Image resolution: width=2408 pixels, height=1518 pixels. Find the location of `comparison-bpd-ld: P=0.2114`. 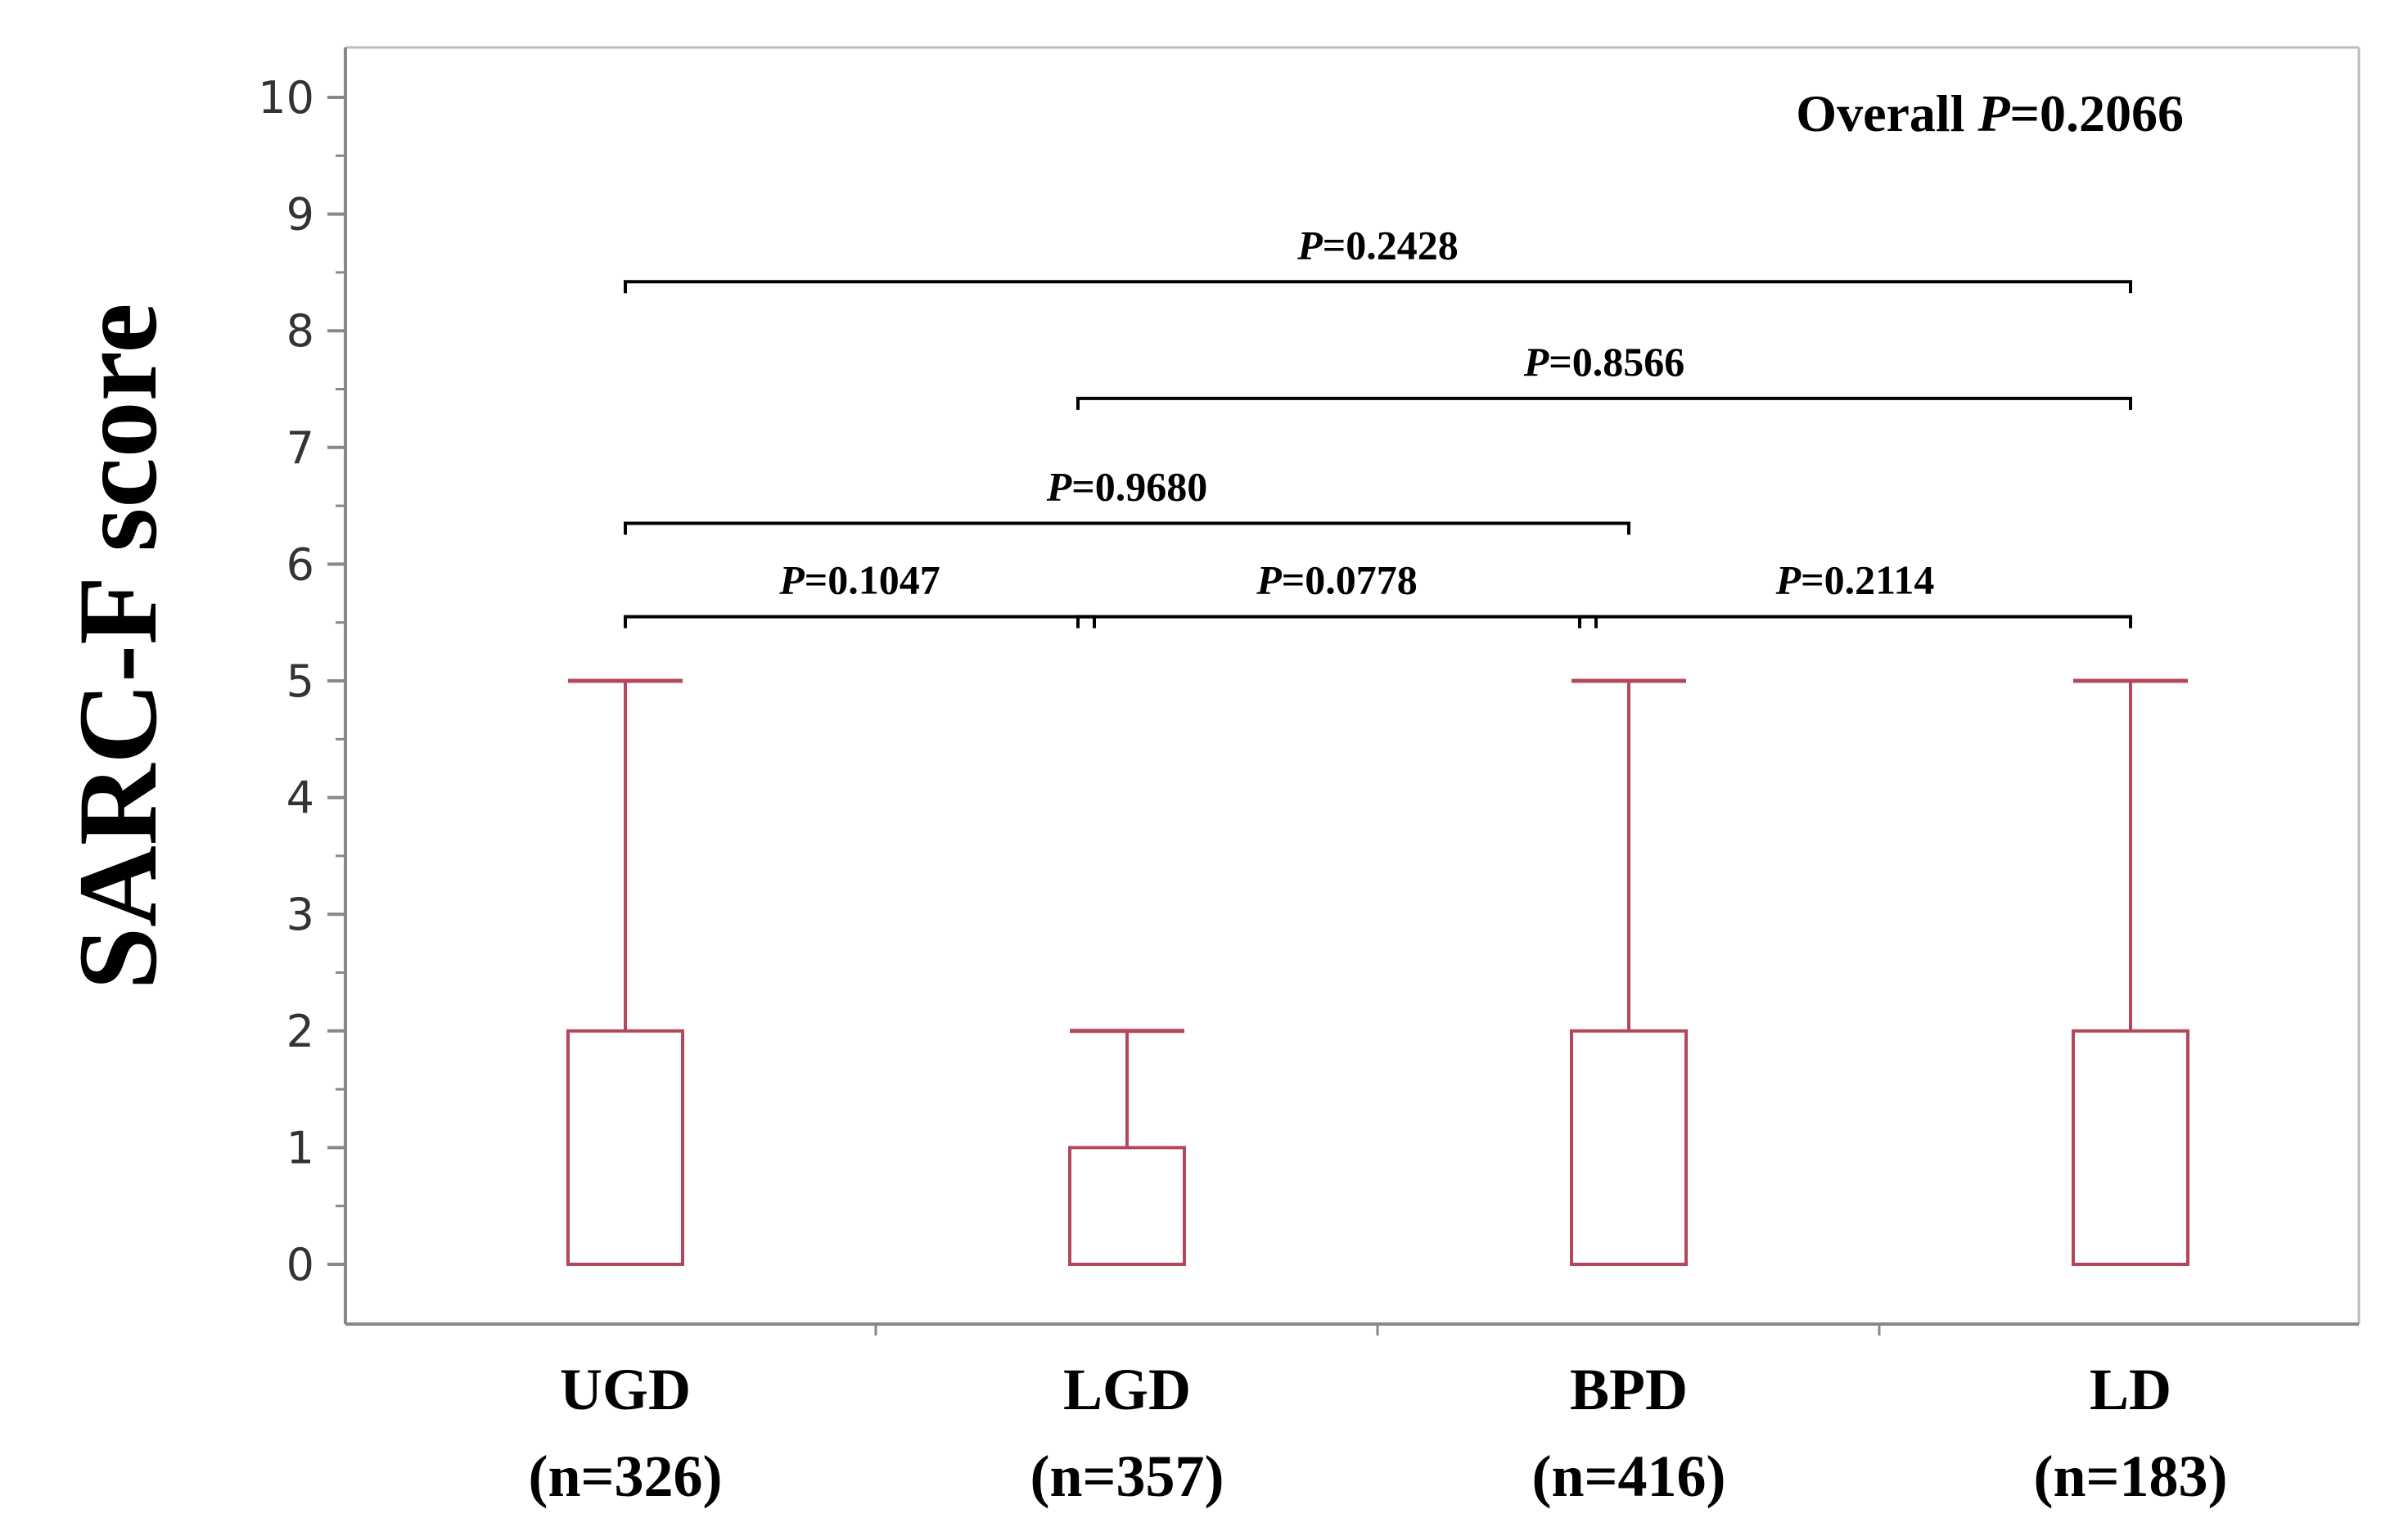

comparison-bpd-ld: P=0.2114 is located at coordinates (1855, 592).